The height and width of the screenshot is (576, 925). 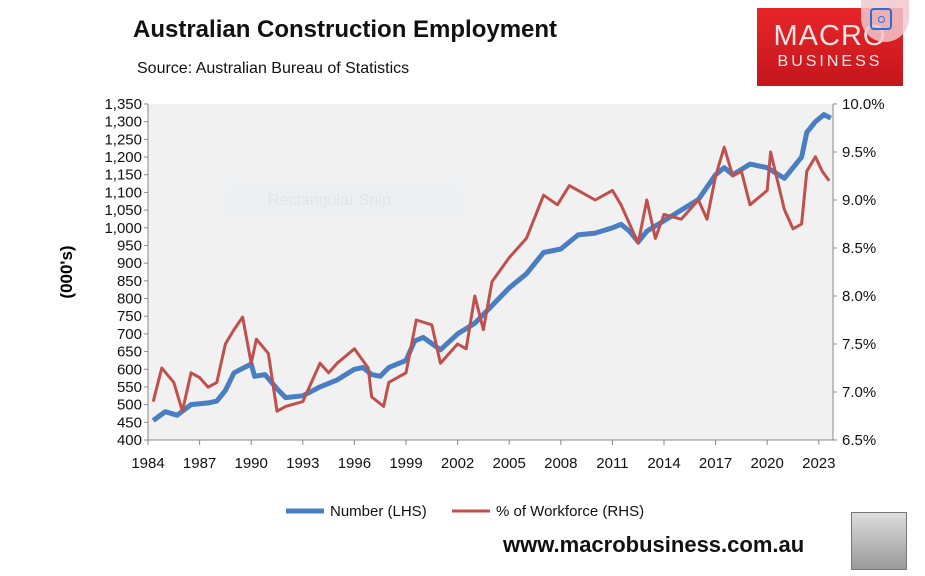 I want to click on y2-tick-label: 7.0%, so click(x=859, y=392).